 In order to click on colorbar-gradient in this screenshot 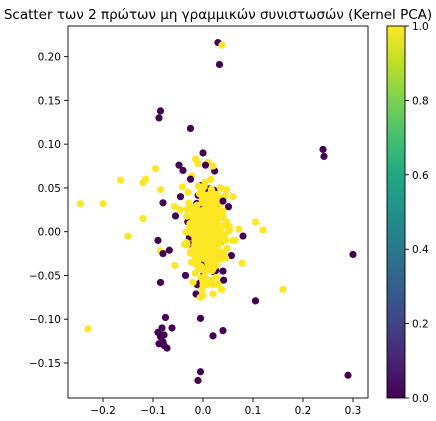, I will do `click(396, 212)`.